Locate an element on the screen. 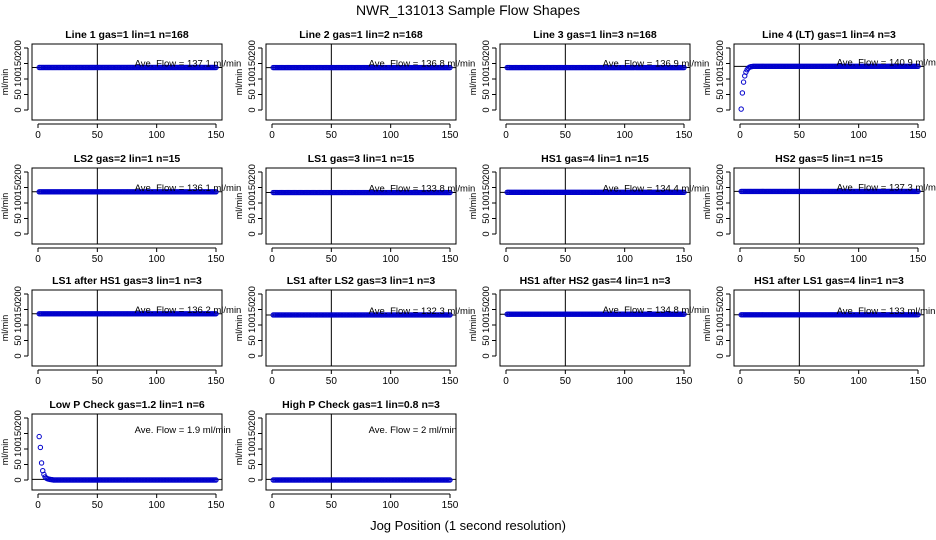 This screenshot has height=540, width=936. panel-4-x-tick-label: 0 is located at coordinates (740, 135).